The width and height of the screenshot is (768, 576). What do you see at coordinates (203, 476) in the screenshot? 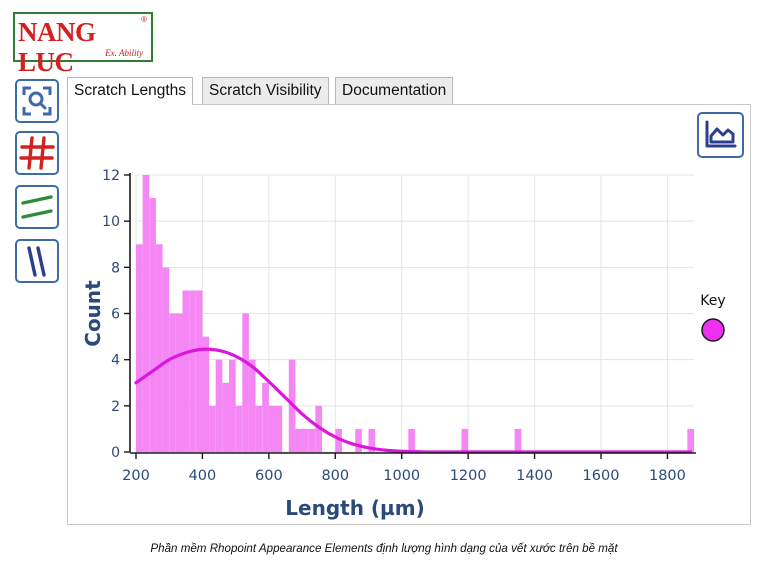
I see `x-tick-label: 400` at bounding box center [203, 476].